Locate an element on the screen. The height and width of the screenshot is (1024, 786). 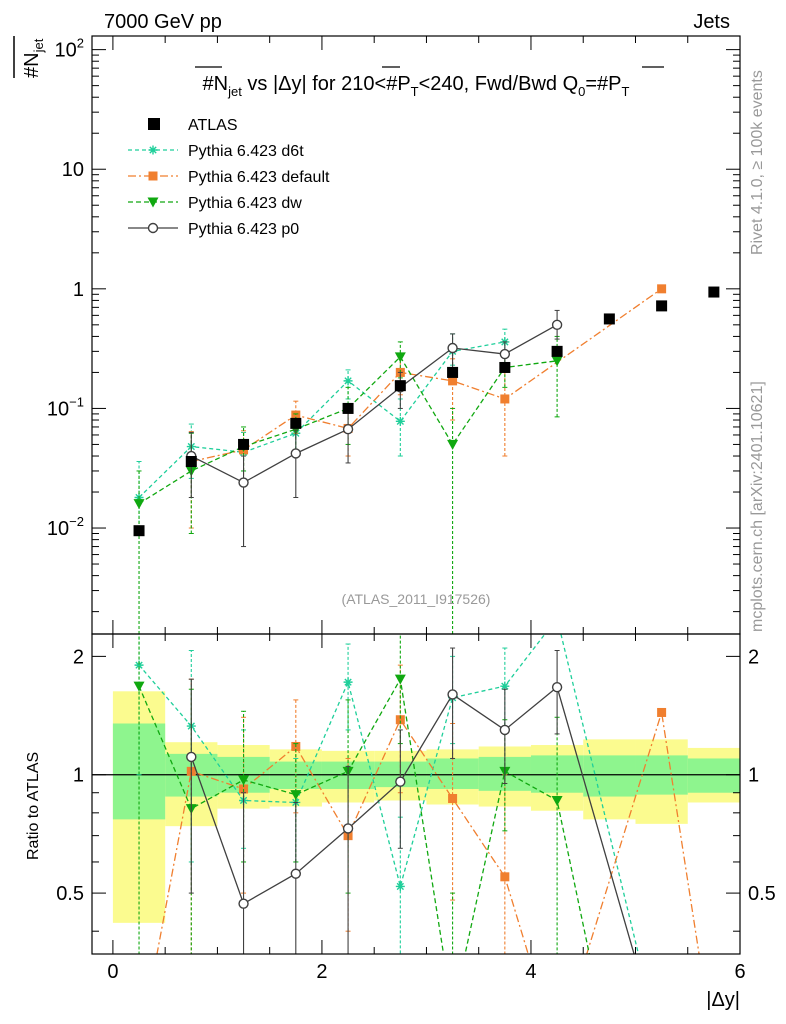
header-energy-label: 7000 GeV pp is located at coordinates (163, 22).